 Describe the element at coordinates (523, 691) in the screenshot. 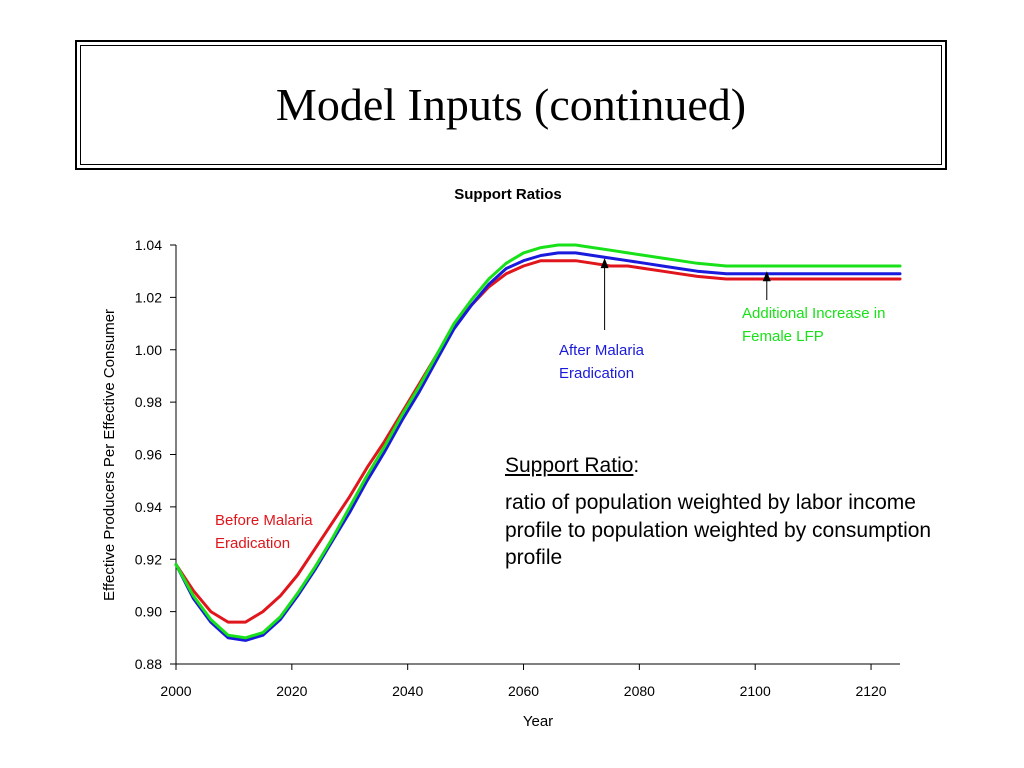

I see `x-tick-label: 2060` at that location.